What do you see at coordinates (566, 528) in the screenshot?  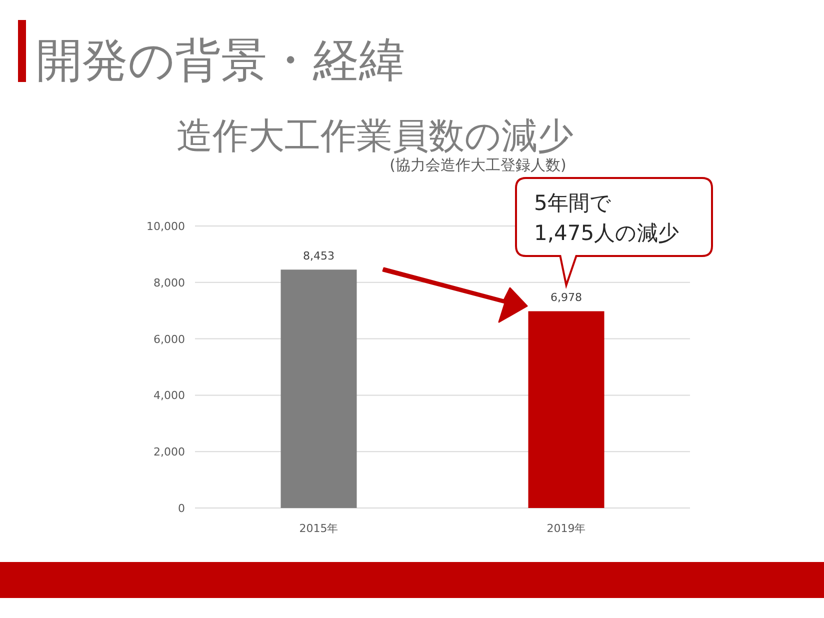 I see `x-tick-label: 2019年` at bounding box center [566, 528].